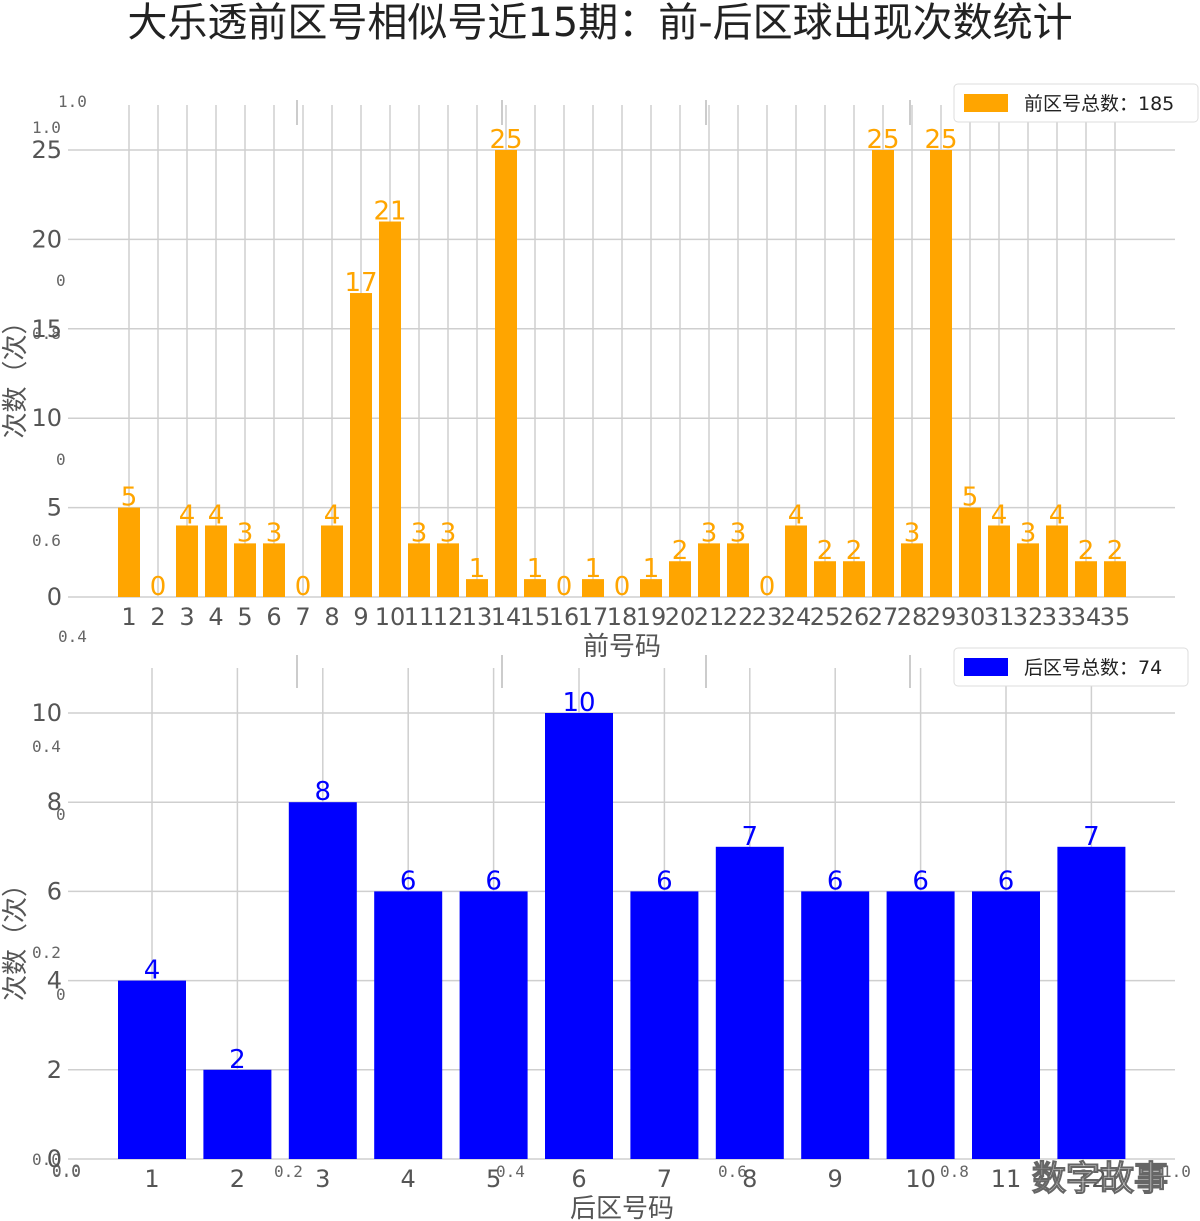 The height and width of the screenshot is (1221, 1200). I want to click on legend-swatch, so click(986, 103).